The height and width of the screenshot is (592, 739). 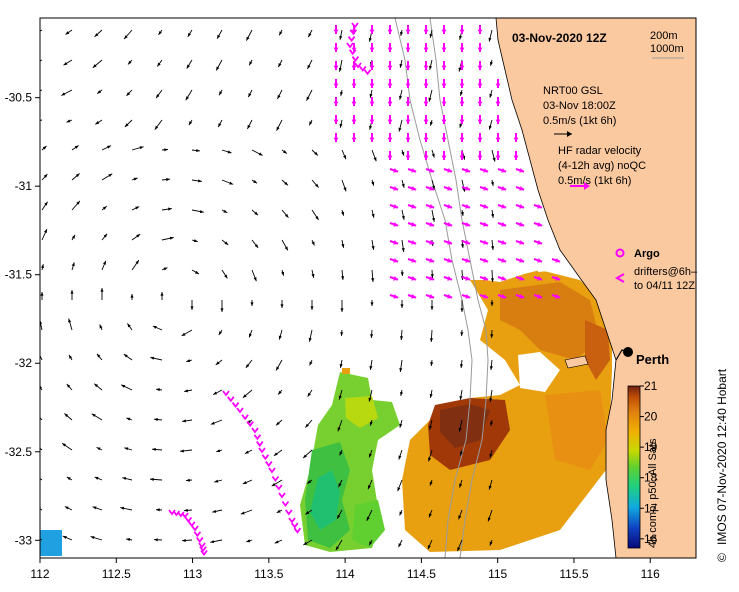 What do you see at coordinates (421, 574) in the screenshot?
I see `x-tick-label: 114.5` at bounding box center [421, 574].